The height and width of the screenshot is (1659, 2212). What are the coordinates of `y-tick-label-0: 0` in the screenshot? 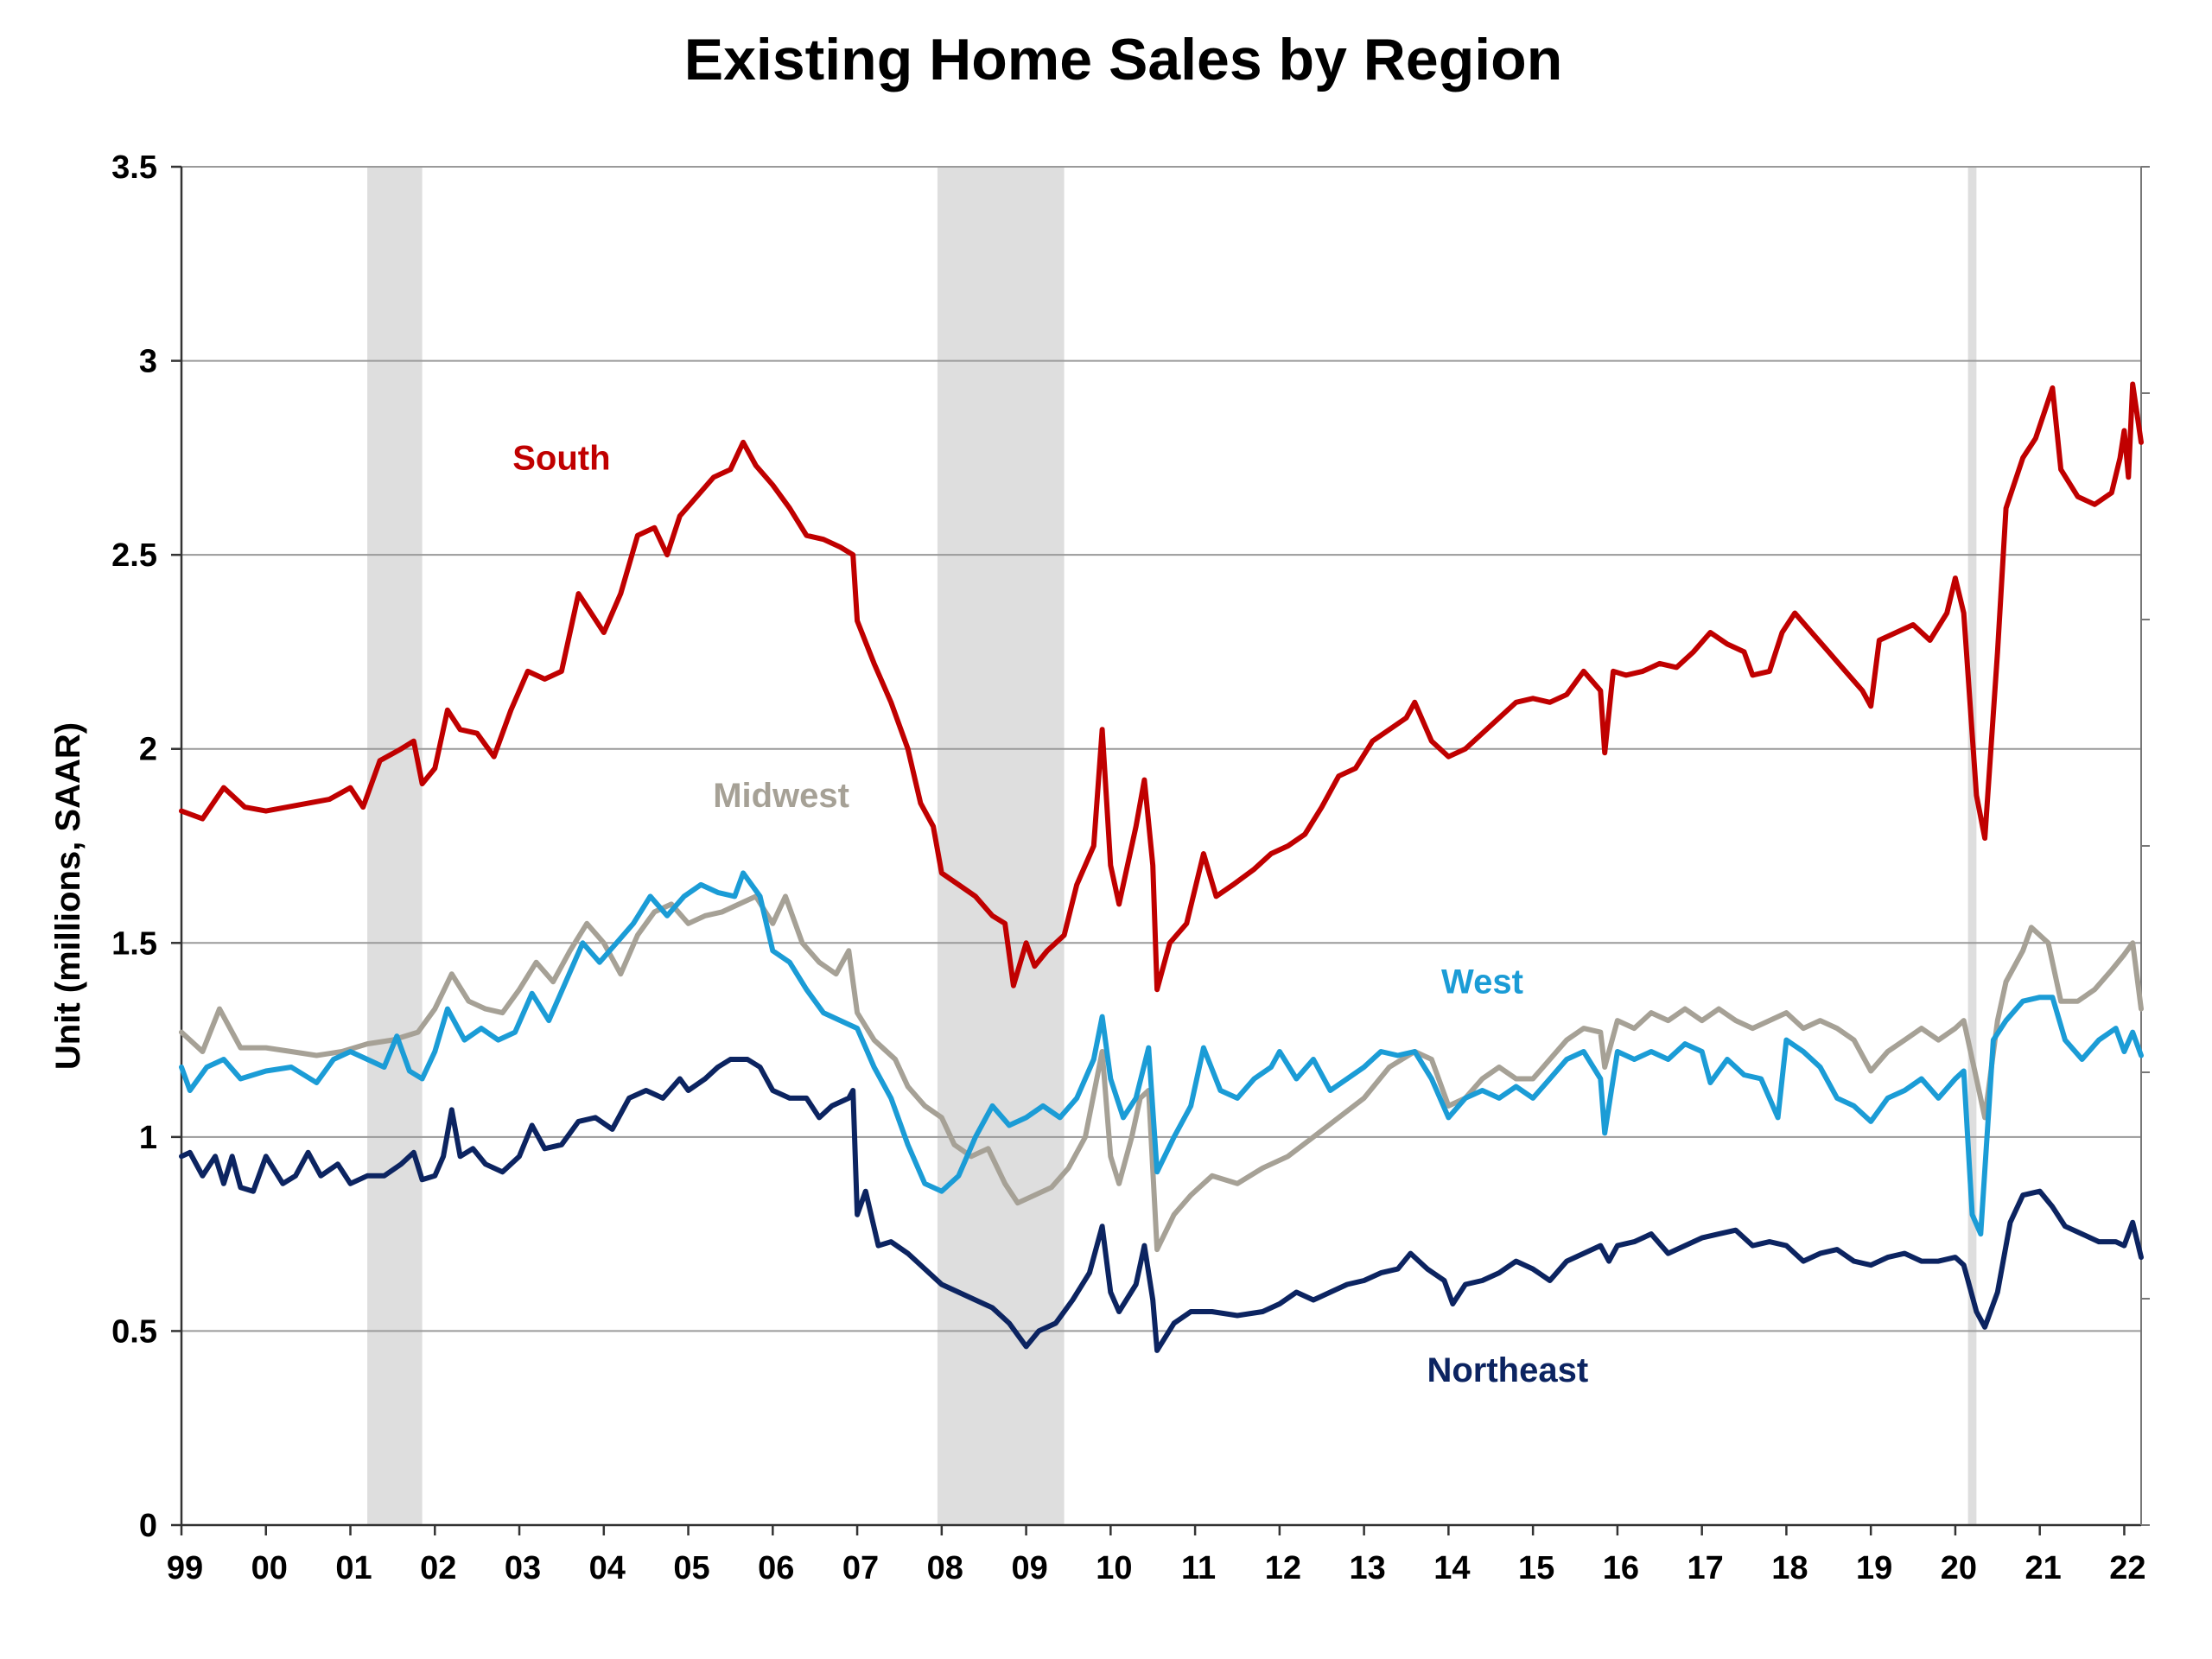 It's located at (148, 1526).